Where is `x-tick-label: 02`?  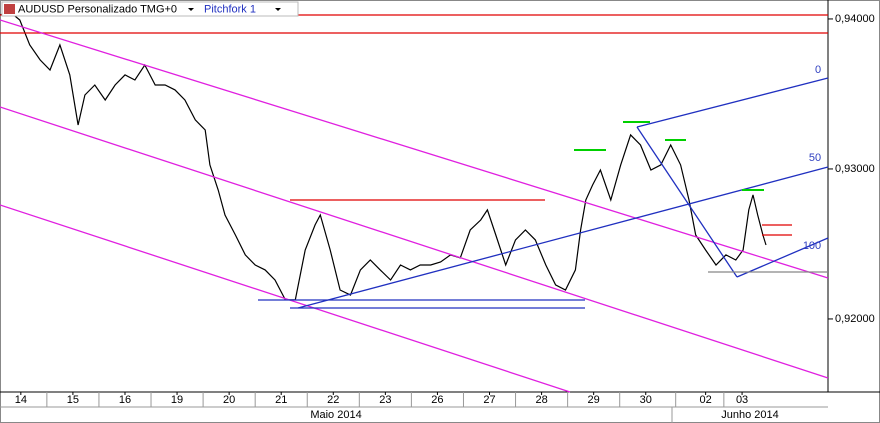 x-tick-label: 02 is located at coordinates (705, 400).